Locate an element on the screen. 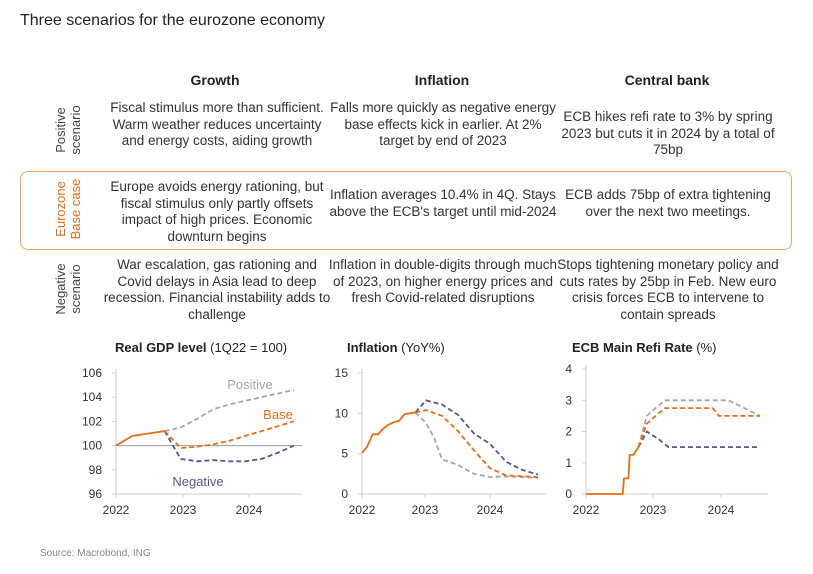 The image size is (813, 574). column-header-growth: Growth is located at coordinates (215, 80).